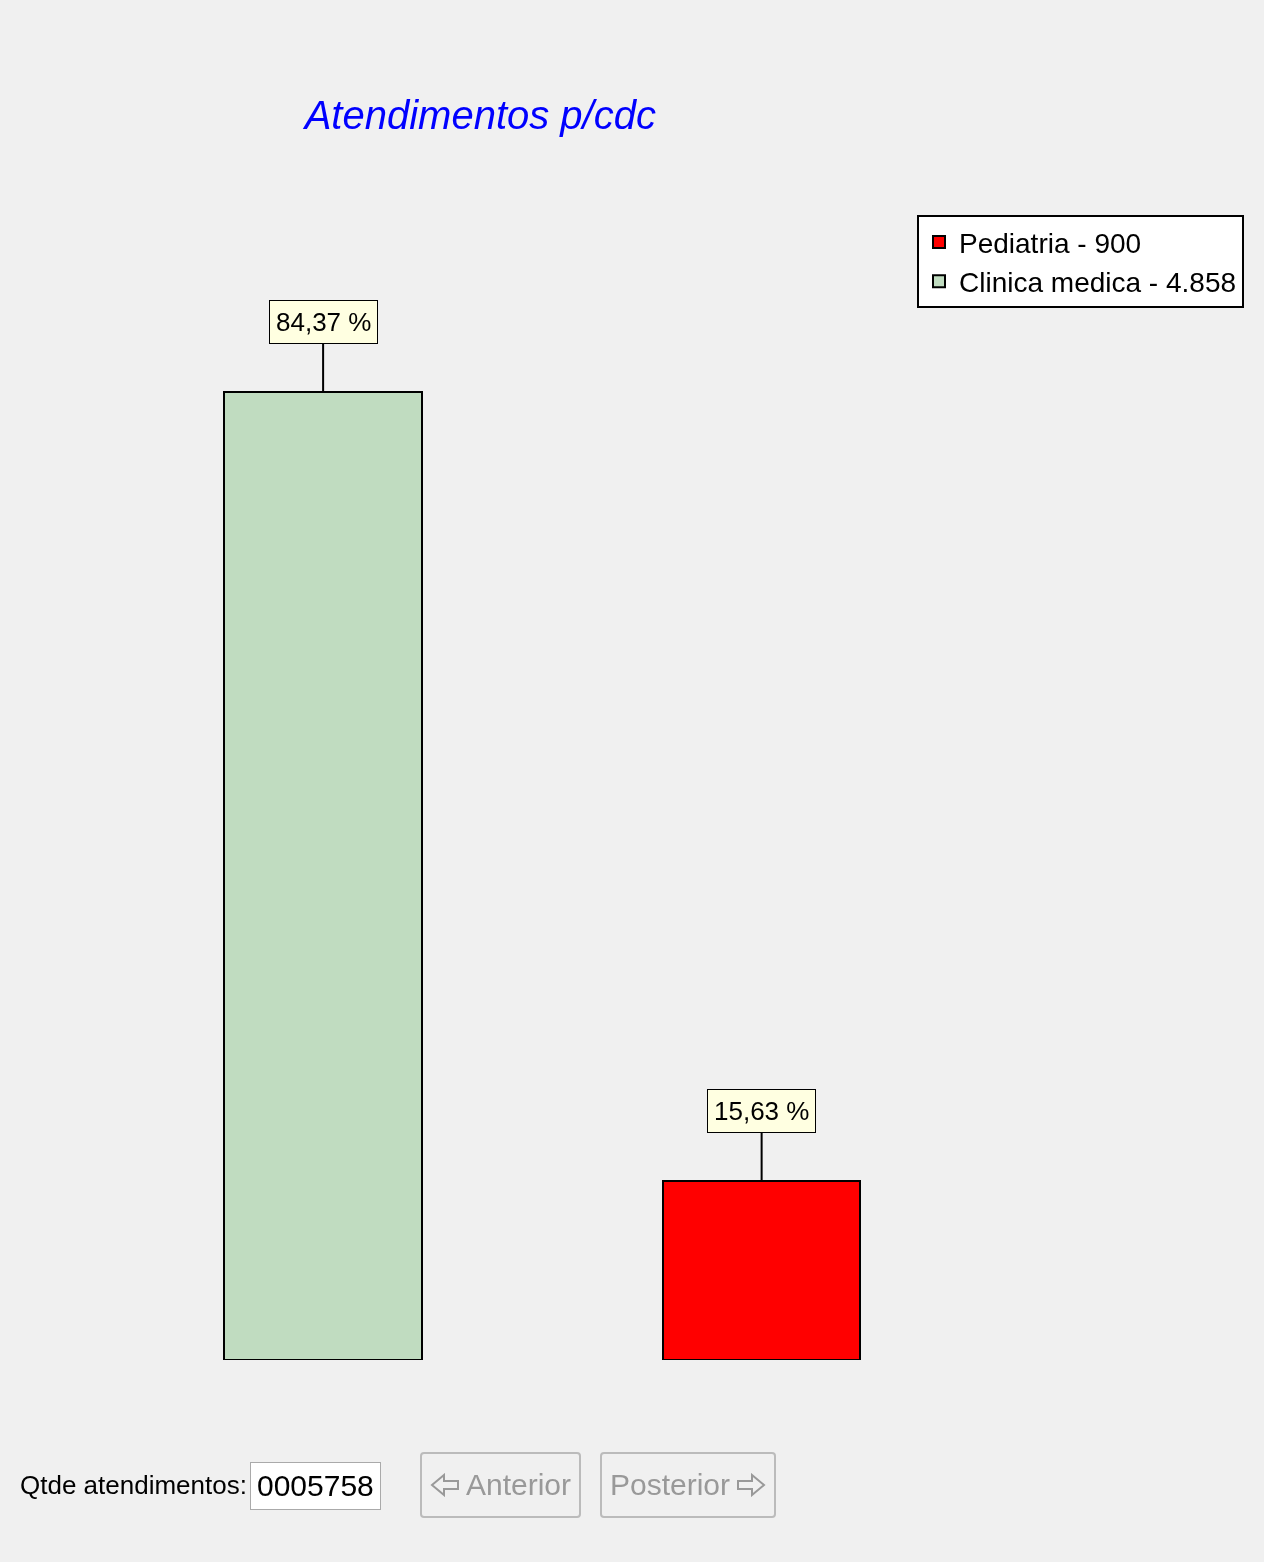 The image size is (1264, 1562). I want to click on chart-title: Atendimentos p/cdc, so click(479, 114).